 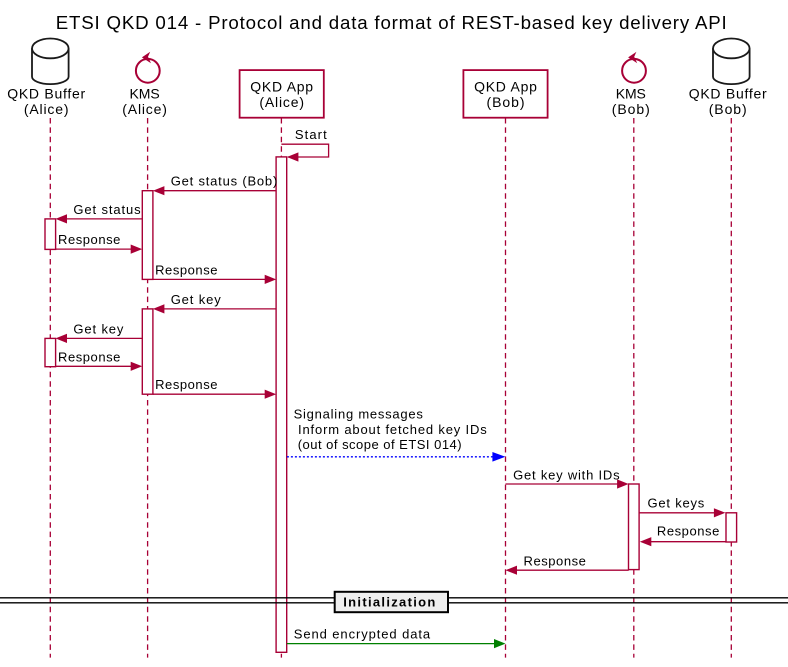 What do you see at coordinates (389, 602) in the screenshot?
I see `svg-text: Initialization` at bounding box center [389, 602].